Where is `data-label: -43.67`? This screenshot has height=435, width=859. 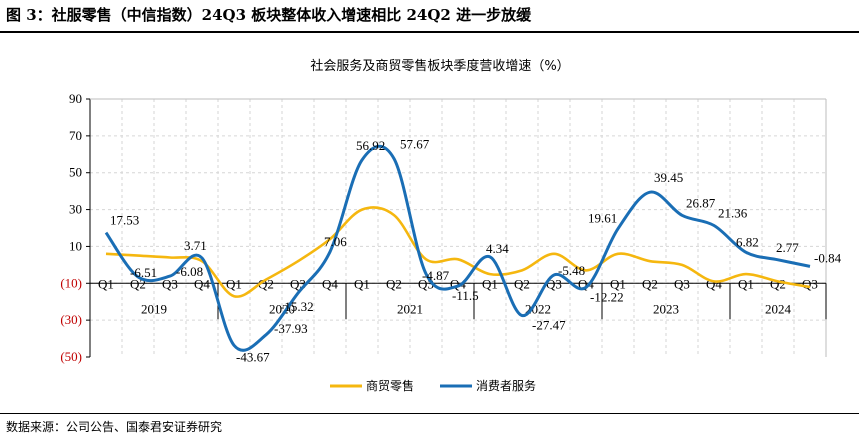
data-label: -43.67 is located at coordinates (253, 356).